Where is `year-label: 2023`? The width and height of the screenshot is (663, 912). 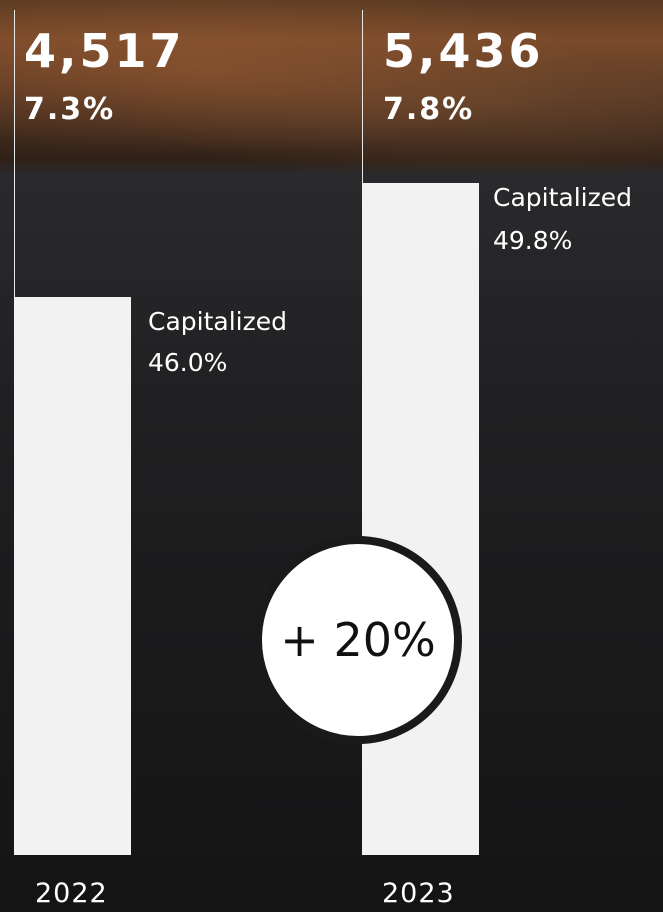 year-label: 2023 is located at coordinates (418, 893).